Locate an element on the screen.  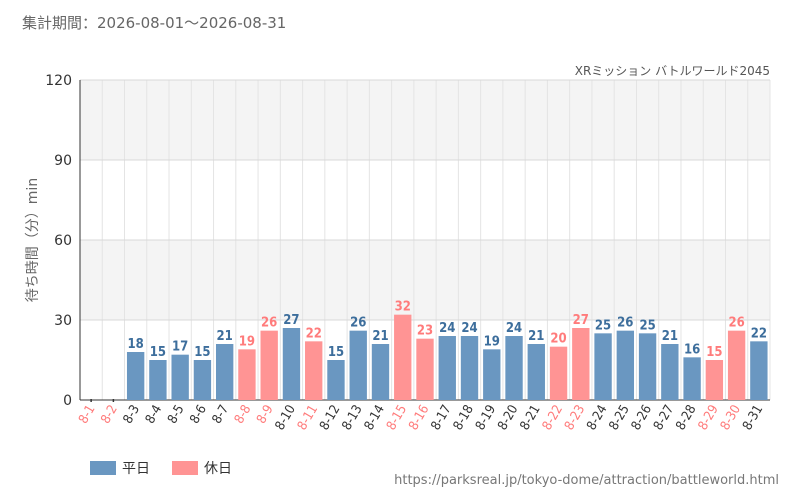
y-tick-label: 90 is located at coordinates (63, 161).